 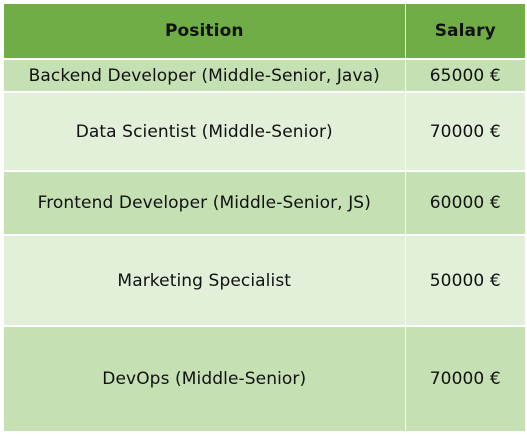 I want to click on header-position: Position, so click(x=205, y=32).